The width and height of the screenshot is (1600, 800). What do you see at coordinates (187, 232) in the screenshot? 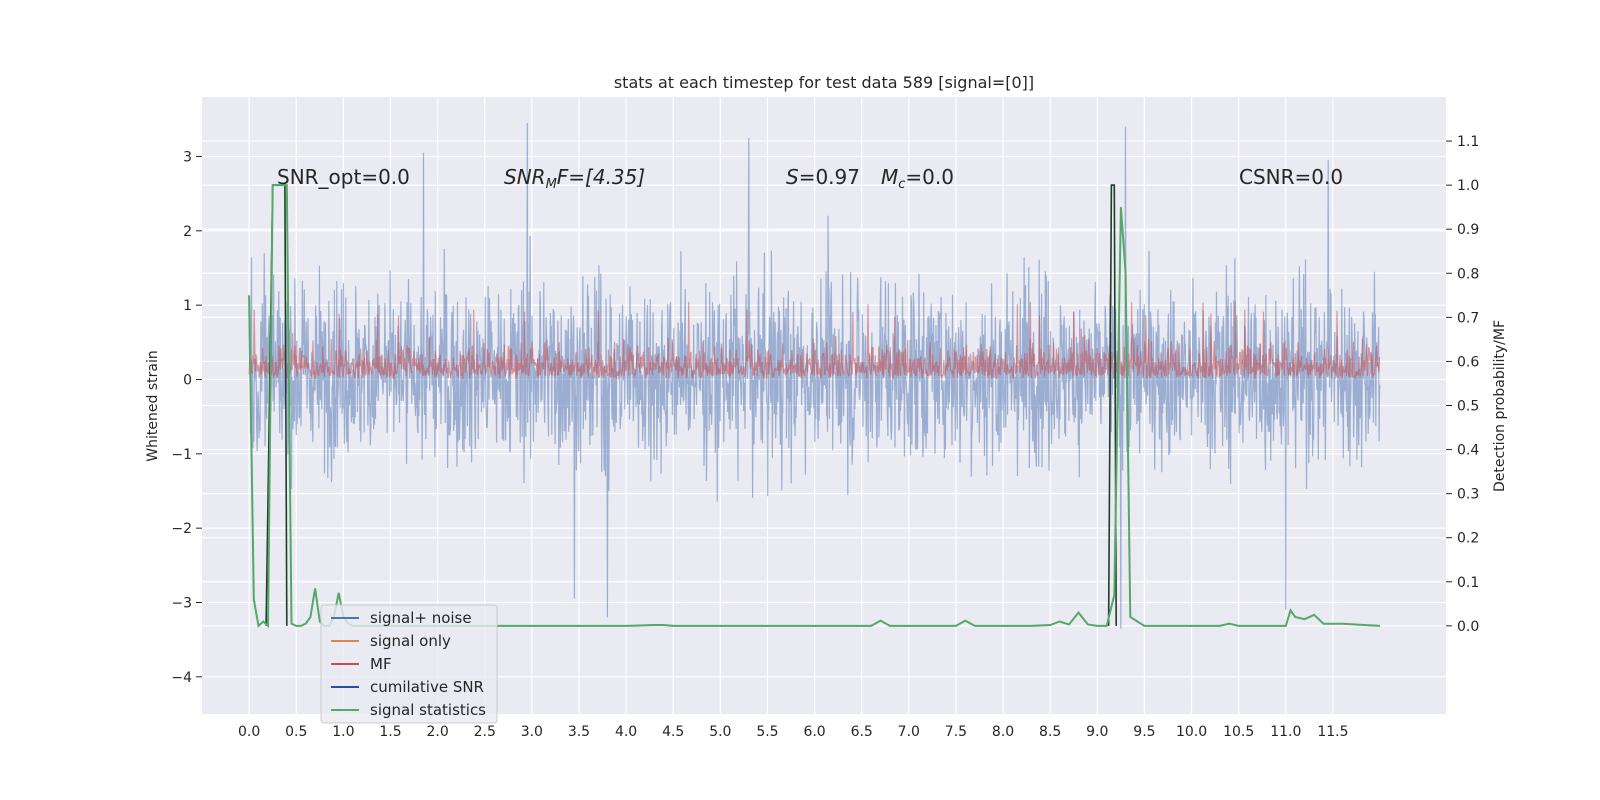
I see `y-tick-label: 2` at bounding box center [187, 232].